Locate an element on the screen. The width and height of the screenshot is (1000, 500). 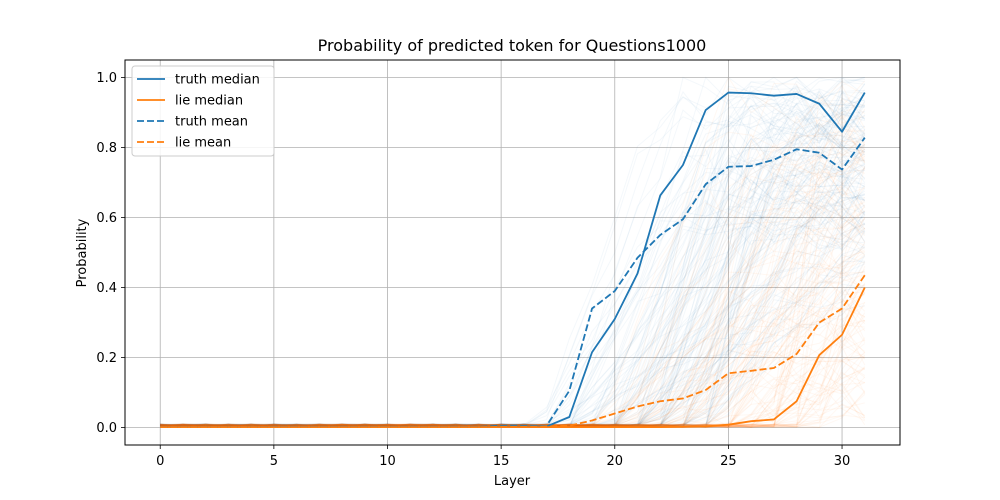
x-tick-label: 30 is located at coordinates (842, 461).